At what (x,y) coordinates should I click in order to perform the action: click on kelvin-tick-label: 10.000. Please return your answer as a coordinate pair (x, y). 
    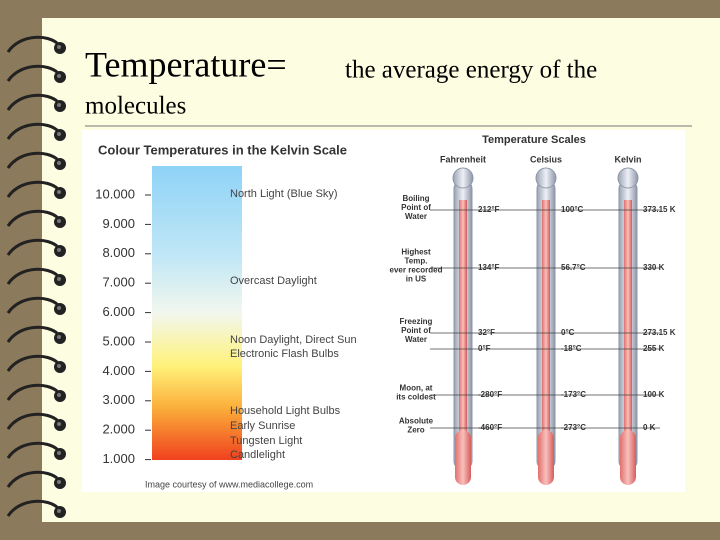
    Looking at the image, I should click on (115, 193).